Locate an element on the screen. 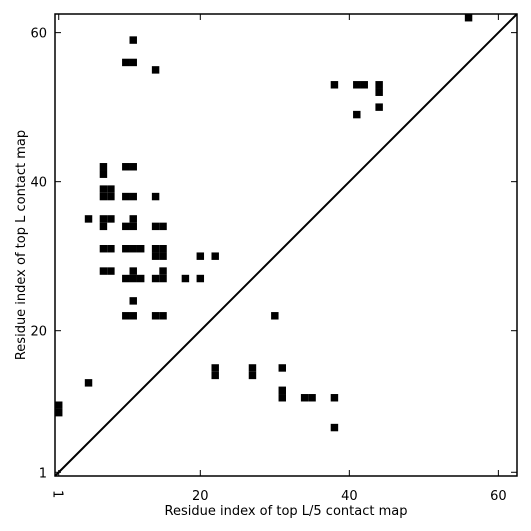 The width and height of the screenshot is (531, 531). y-tick-label: 60 is located at coordinates (38, 34).